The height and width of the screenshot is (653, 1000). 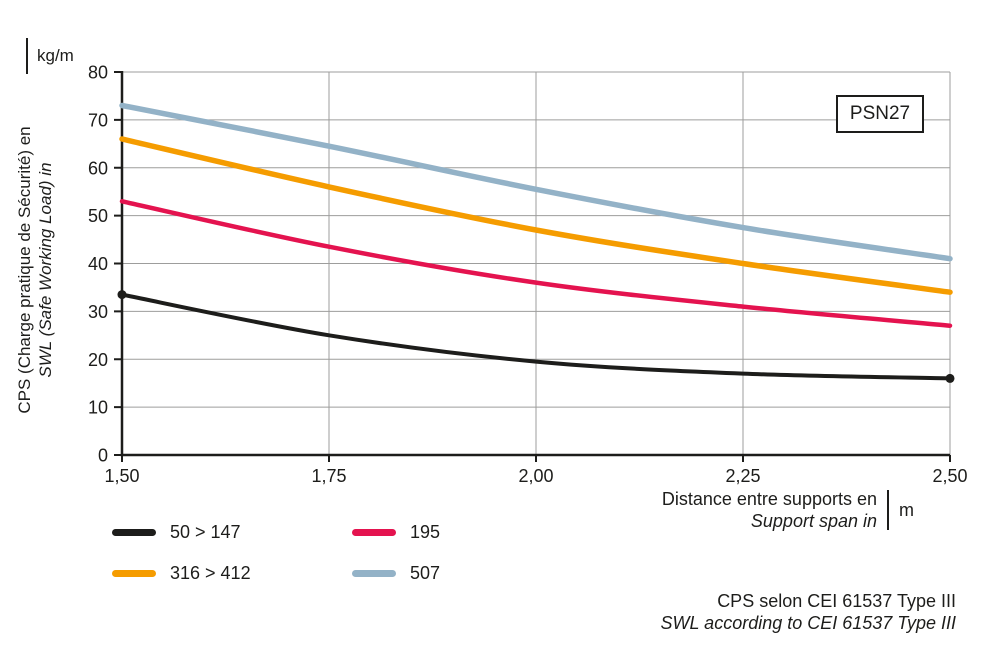 What do you see at coordinates (27, 56) in the screenshot?
I see `y-axis-unit-divider` at bounding box center [27, 56].